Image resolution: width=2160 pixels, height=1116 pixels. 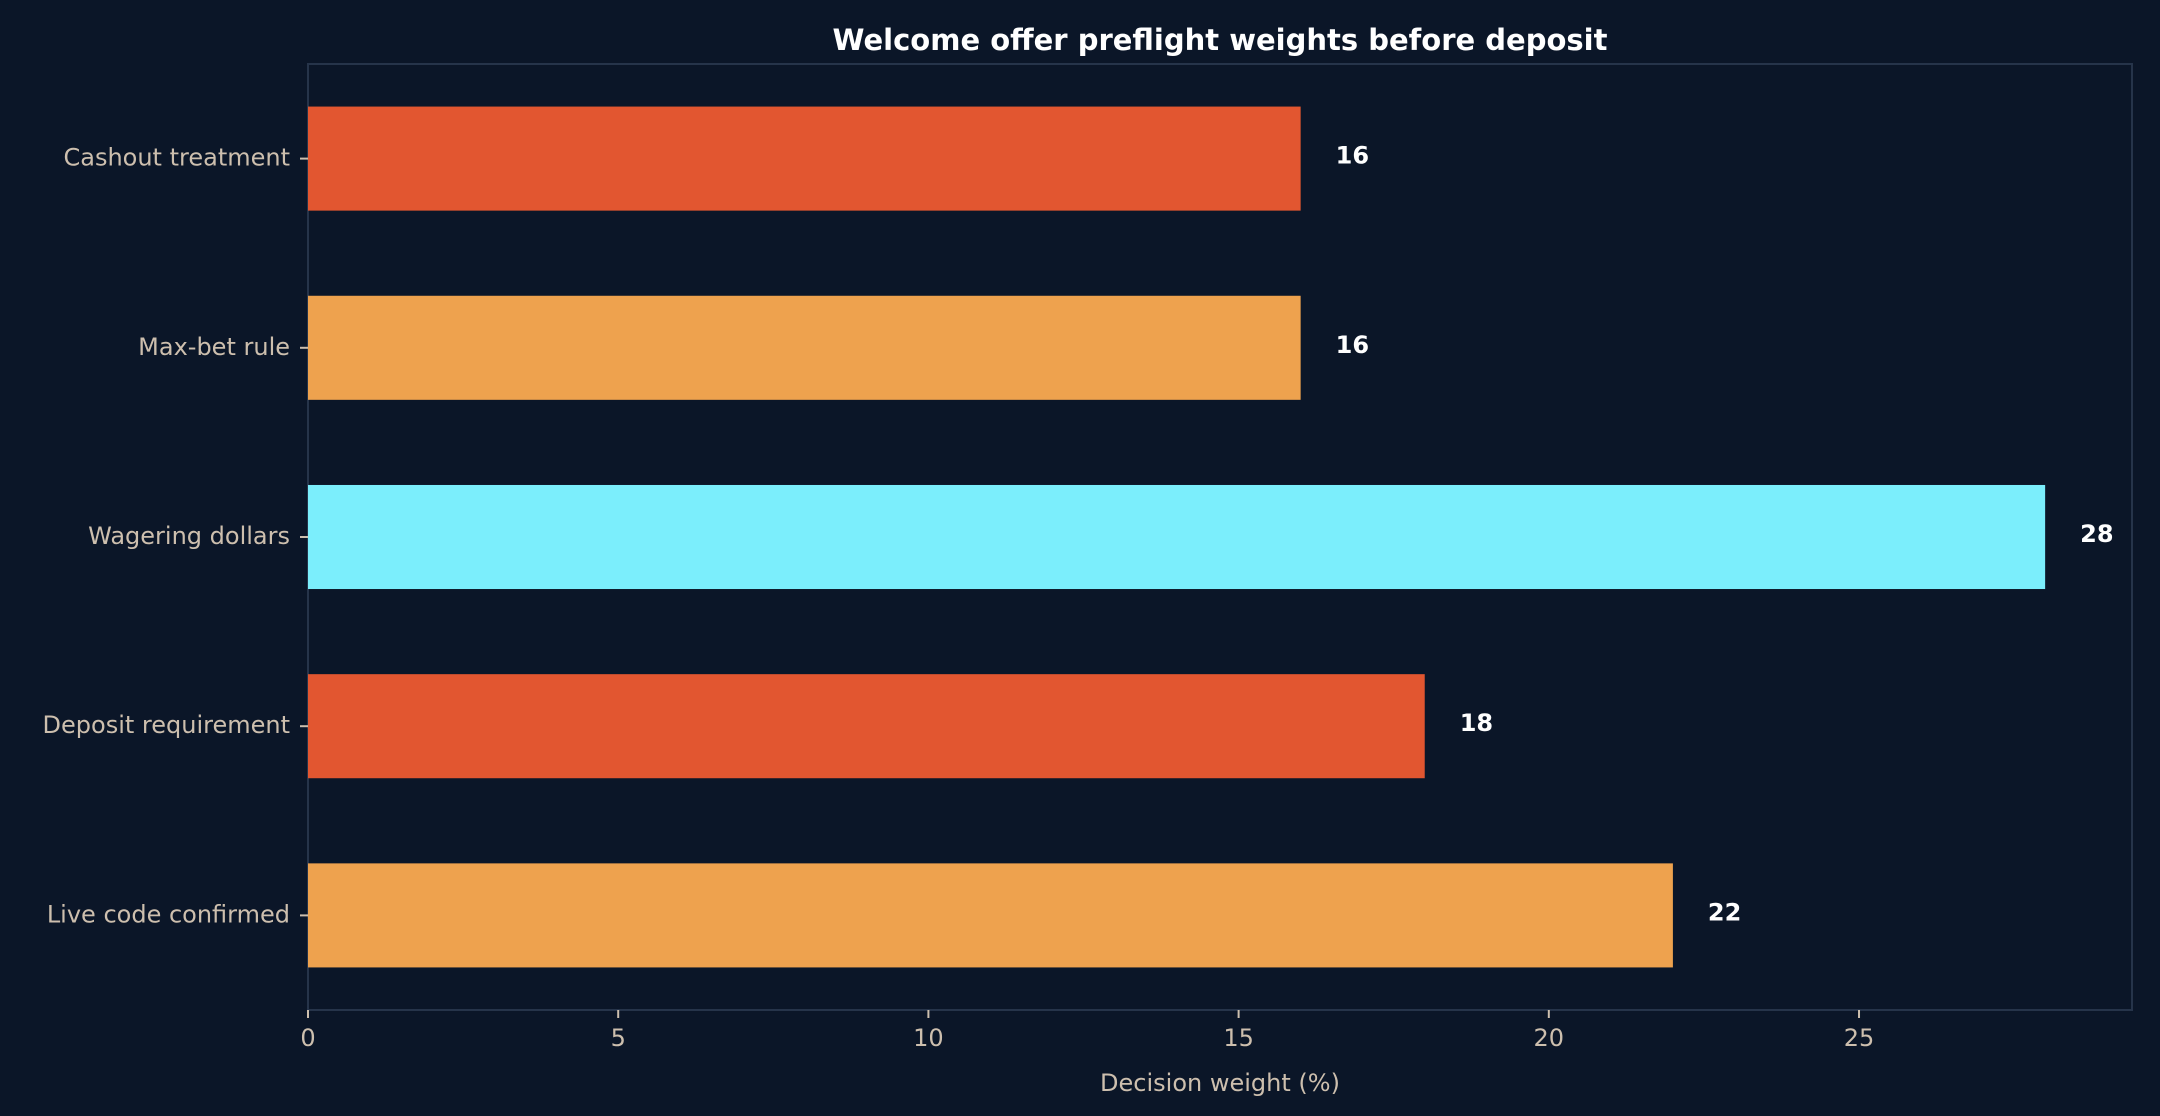 I want to click on y-tick-label: Cashout treatment, so click(x=176, y=158).